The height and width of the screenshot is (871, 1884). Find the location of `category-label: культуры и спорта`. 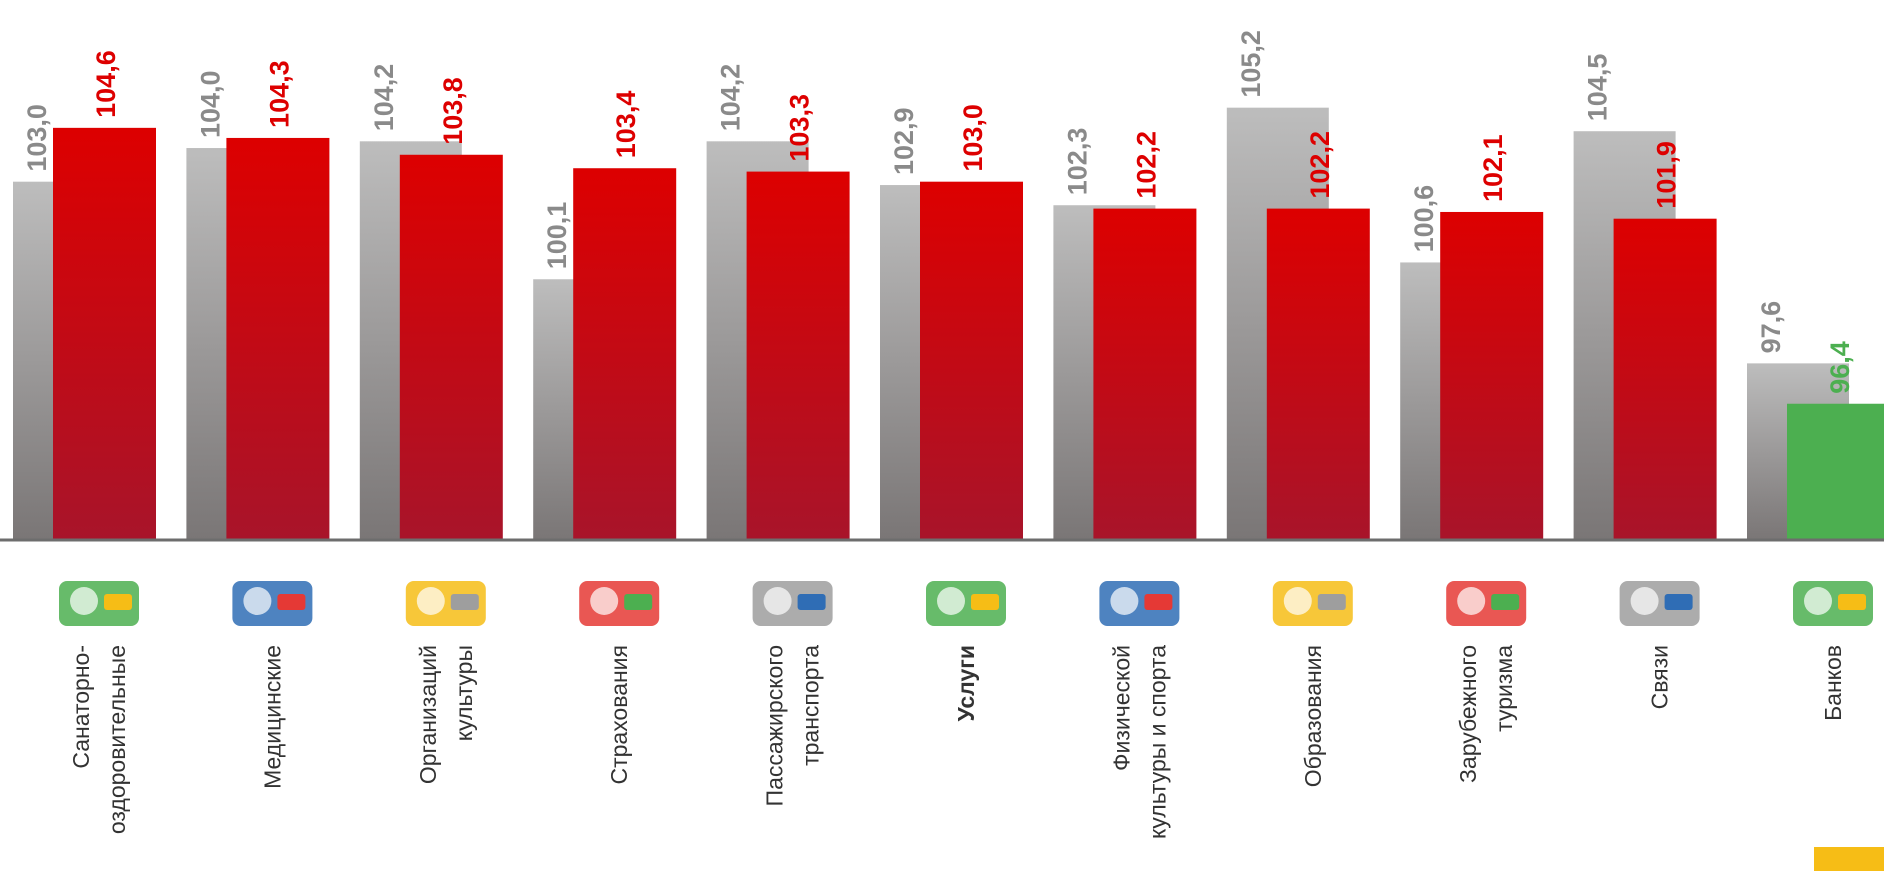

category-label: культуры и спорта is located at coordinates (1157, 742).